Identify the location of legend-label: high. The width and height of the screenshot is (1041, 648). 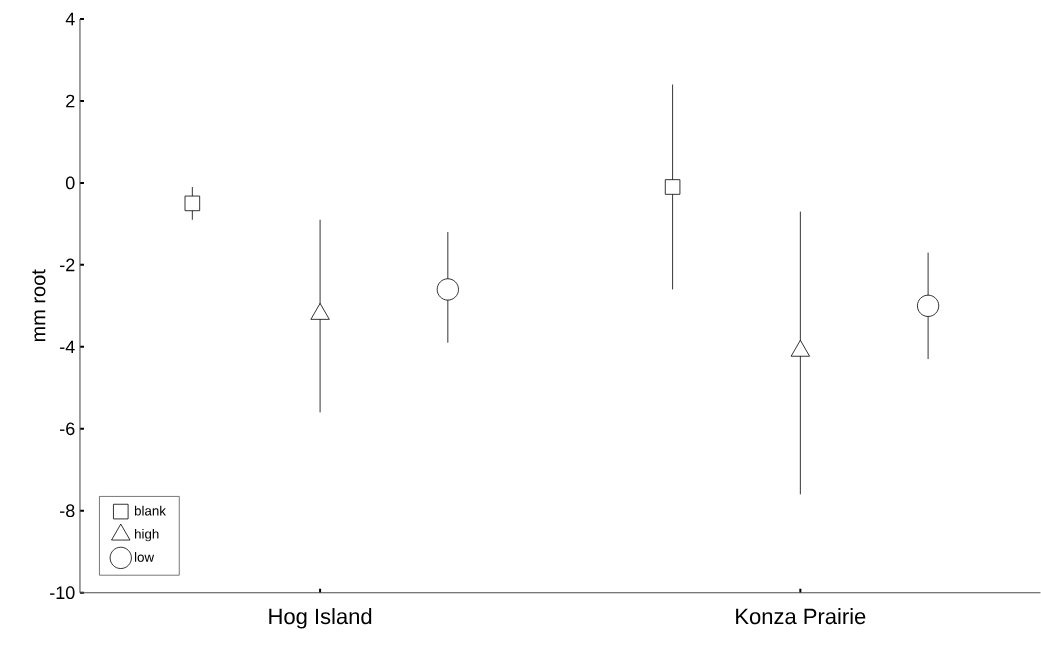
(147, 535).